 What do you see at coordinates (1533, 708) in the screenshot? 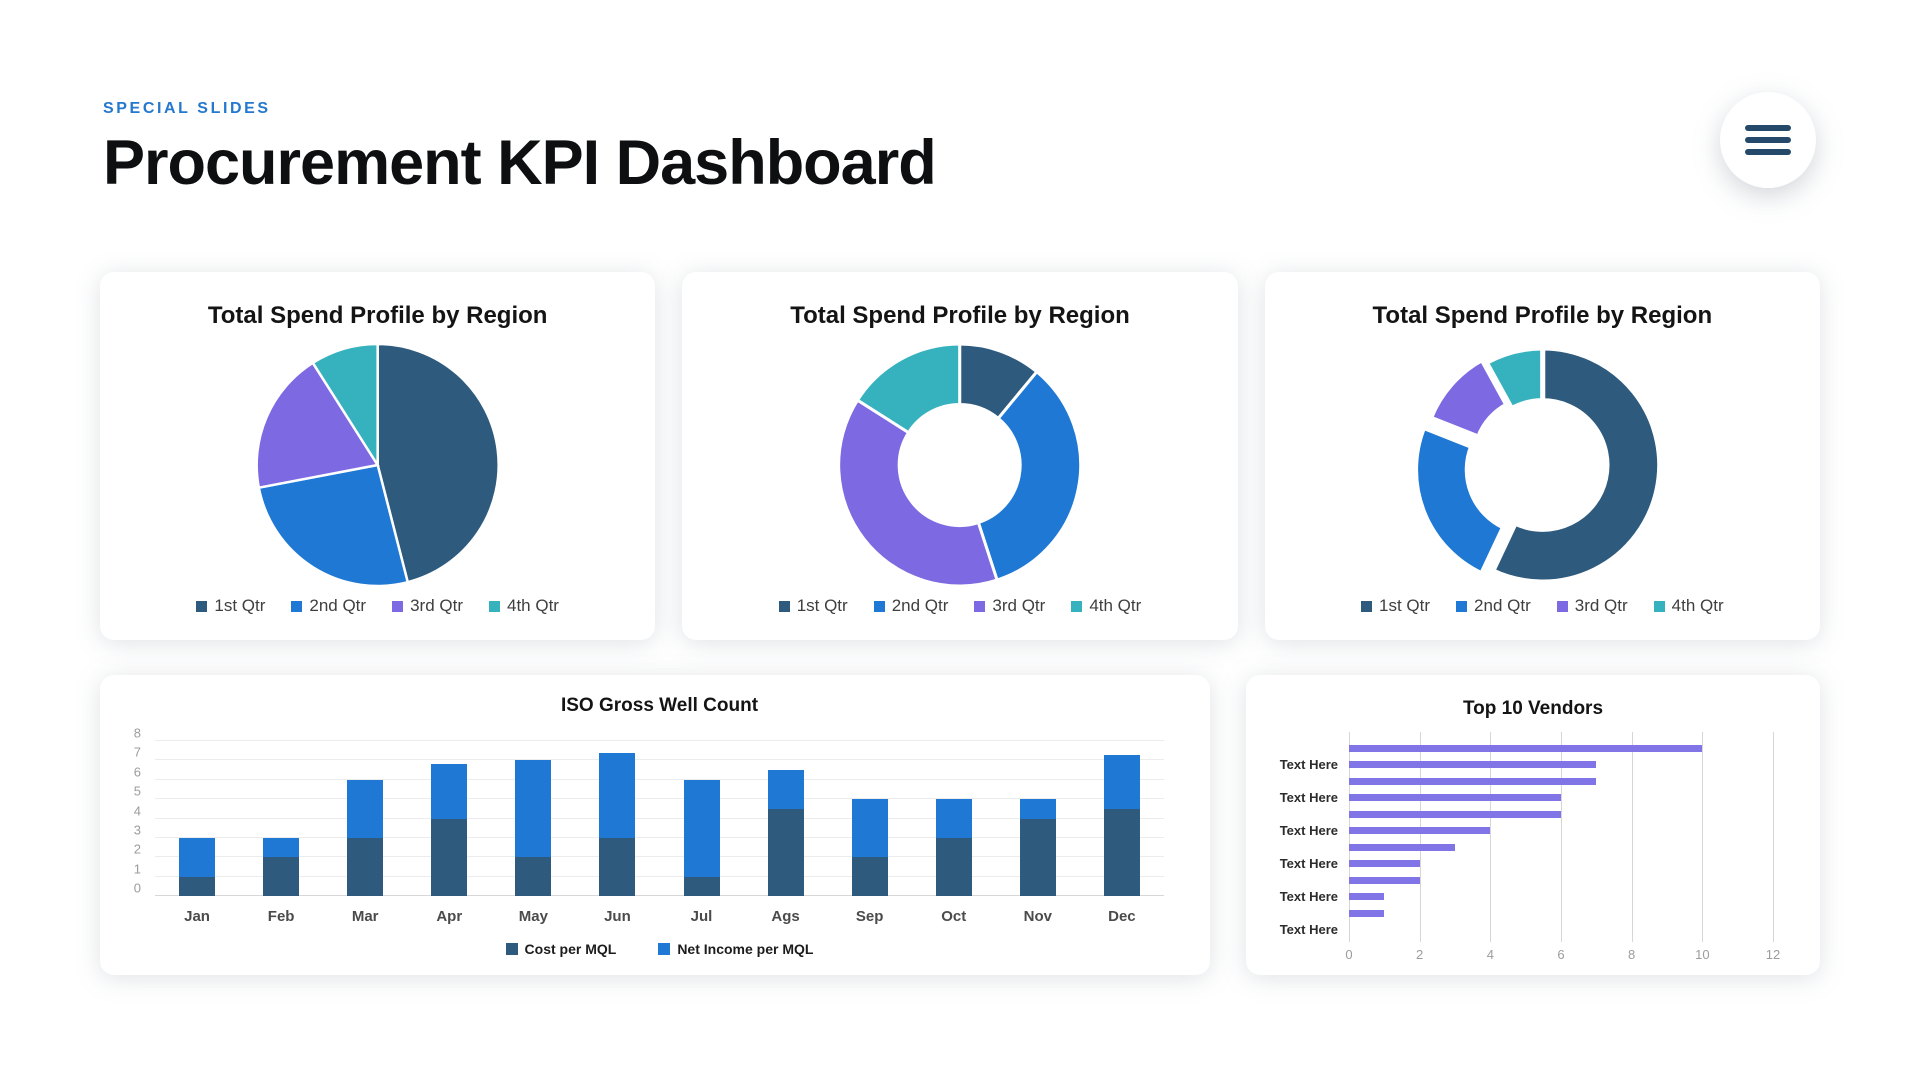
I see `chart-title: Top 10 Vendors` at bounding box center [1533, 708].